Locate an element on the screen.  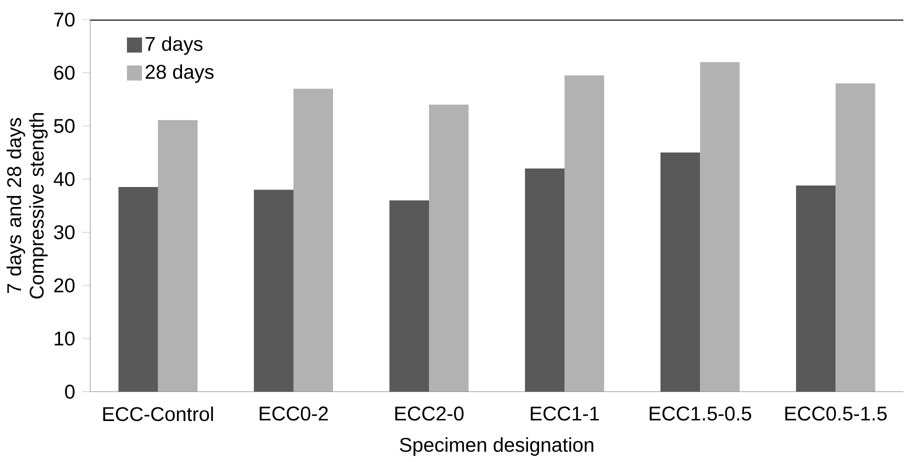
x-tick-label: ECC2-0 is located at coordinates (429, 413).